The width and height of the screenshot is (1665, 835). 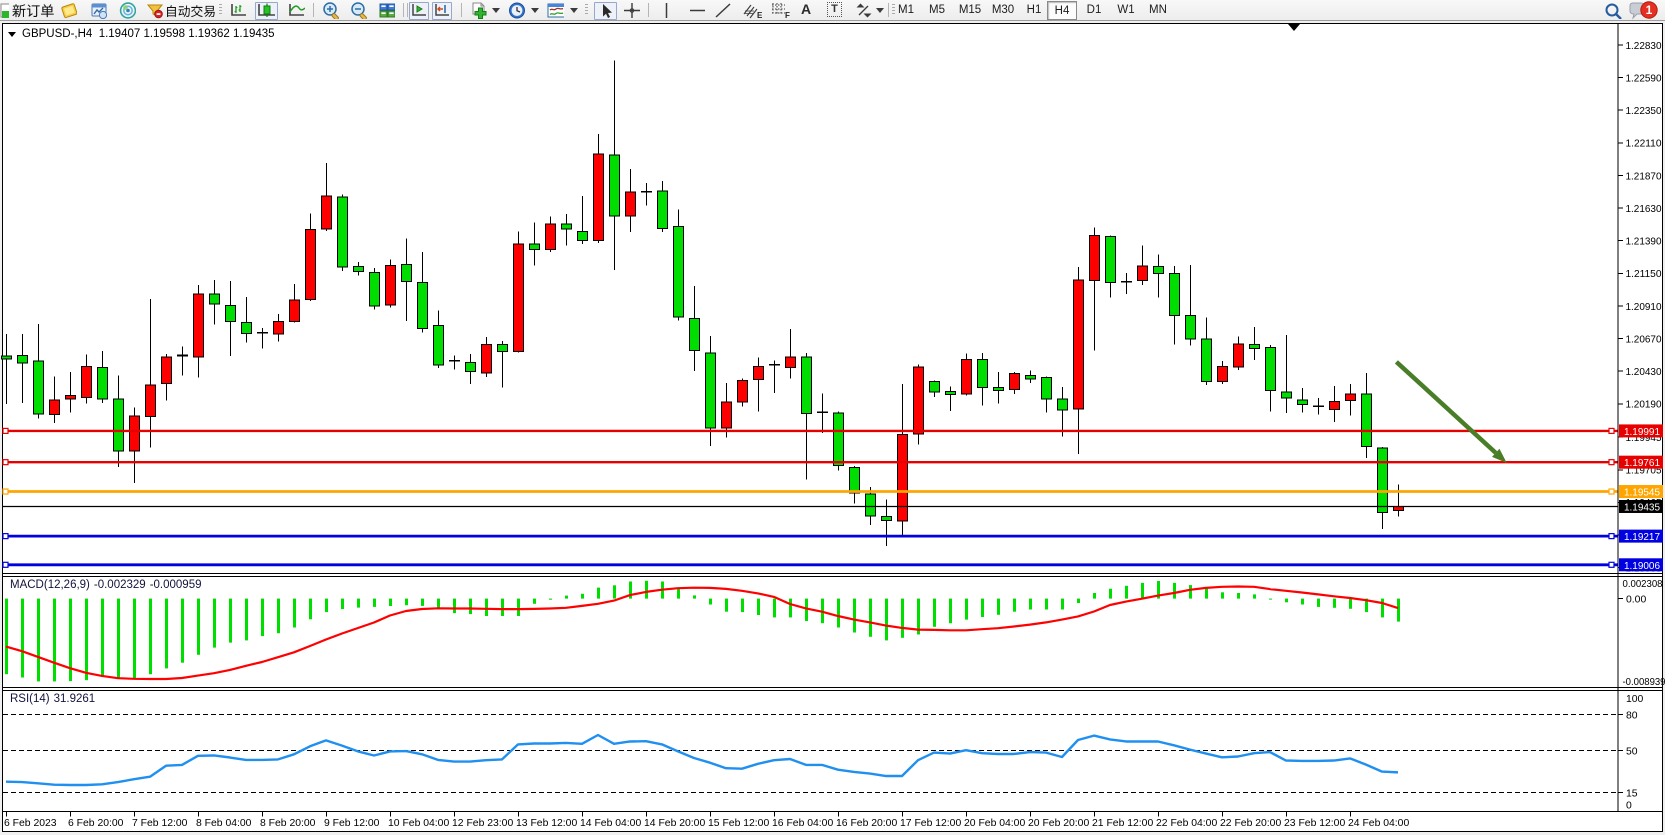 I want to click on auto-scroll-button, so click(x=442, y=11).